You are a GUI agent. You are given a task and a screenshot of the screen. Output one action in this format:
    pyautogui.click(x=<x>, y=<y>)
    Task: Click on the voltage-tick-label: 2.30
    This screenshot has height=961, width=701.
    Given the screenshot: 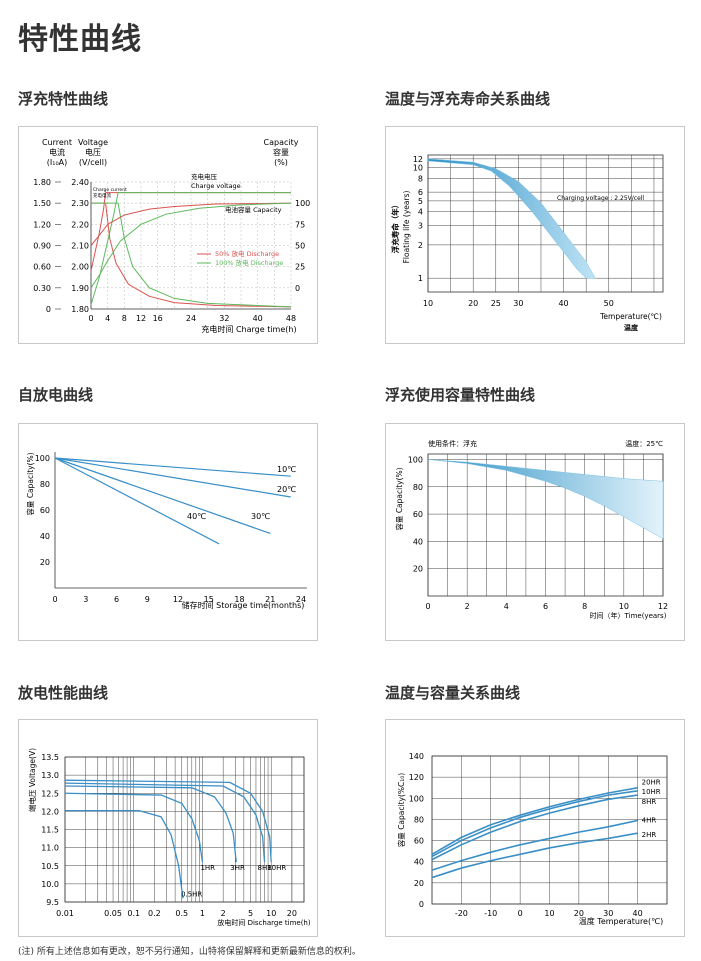 What is the action you would take?
    pyautogui.click(x=80, y=203)
    